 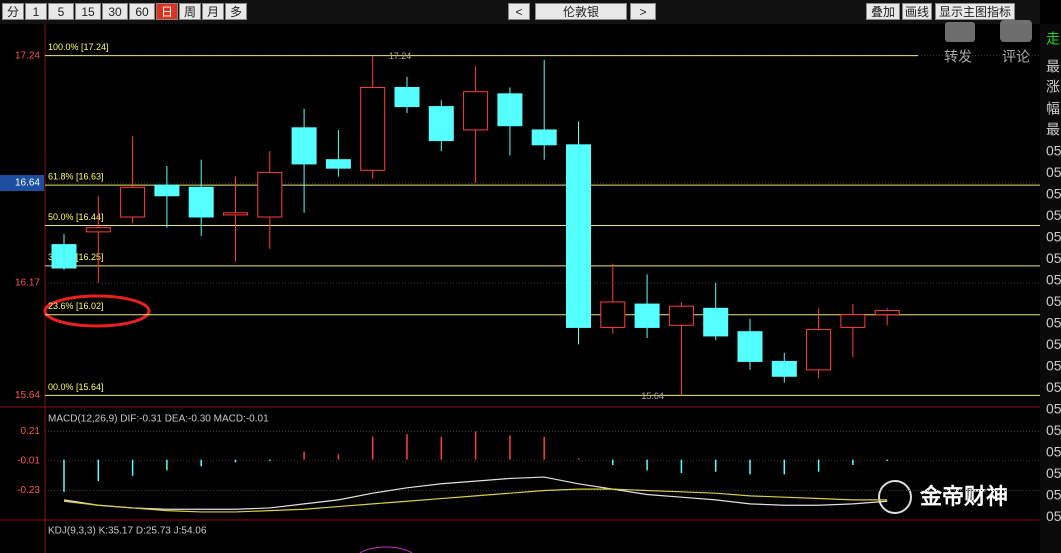 I want to click on symbol-button: 伦敦银, so click(x=581, y=11).